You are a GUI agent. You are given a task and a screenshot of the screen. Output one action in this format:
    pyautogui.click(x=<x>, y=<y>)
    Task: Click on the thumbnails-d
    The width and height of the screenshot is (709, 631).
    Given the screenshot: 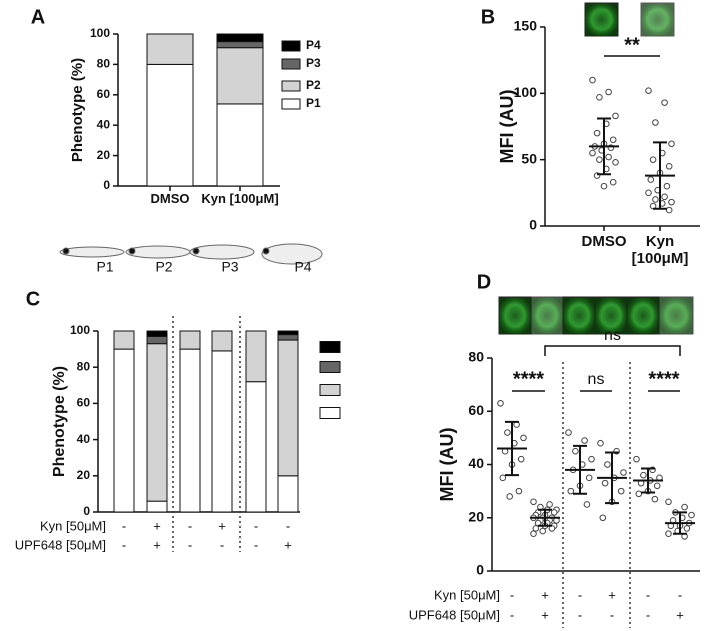 What is the action you would take?
    pyautogui.click(x=596, y=315)
    